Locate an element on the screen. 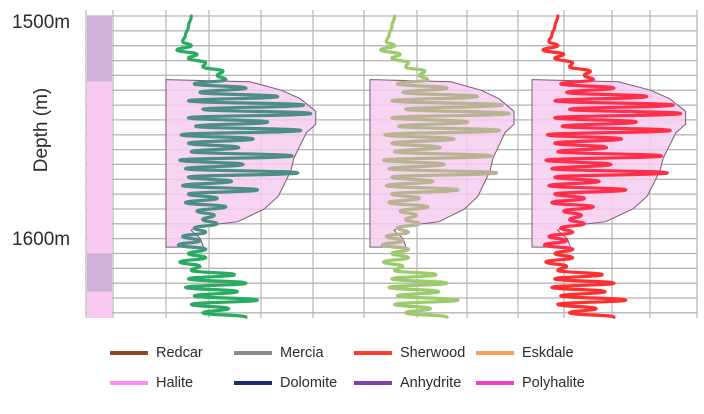 The width and height of the screenshot is (704, 414). legend-label: Anhydrite is located at coordinates (431, 383).